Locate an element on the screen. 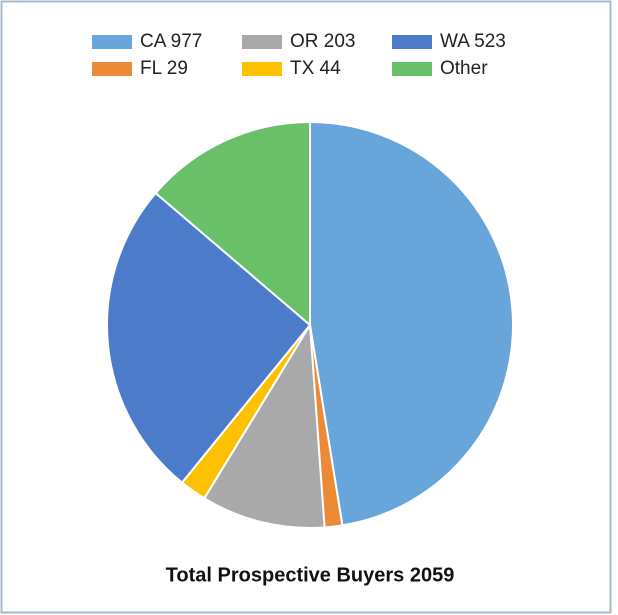 Image resolution: width=618 pixels, height=615 pixels. legend-label: WA 523 is located at coordinates (473, 41).